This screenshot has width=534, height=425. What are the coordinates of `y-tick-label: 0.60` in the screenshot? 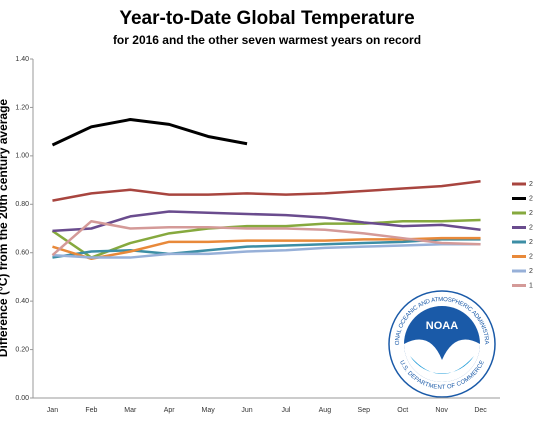 It's located at (22, 253).